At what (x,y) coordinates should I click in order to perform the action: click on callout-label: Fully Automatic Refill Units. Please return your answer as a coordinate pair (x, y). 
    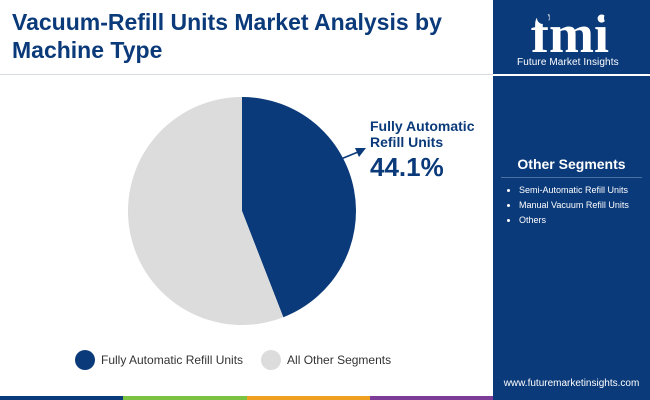
    Looking at the image, I should click on (422, 134).